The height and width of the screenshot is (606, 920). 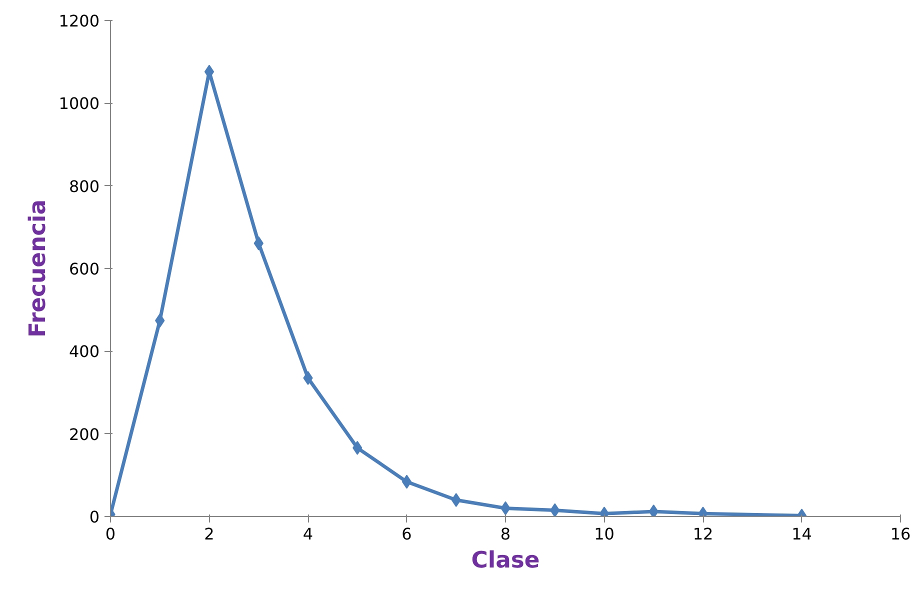 What do you see at coordinates (802, 534) in the screenshot?
I see `x-tick-label: 14` at bounding box center [802, 534].